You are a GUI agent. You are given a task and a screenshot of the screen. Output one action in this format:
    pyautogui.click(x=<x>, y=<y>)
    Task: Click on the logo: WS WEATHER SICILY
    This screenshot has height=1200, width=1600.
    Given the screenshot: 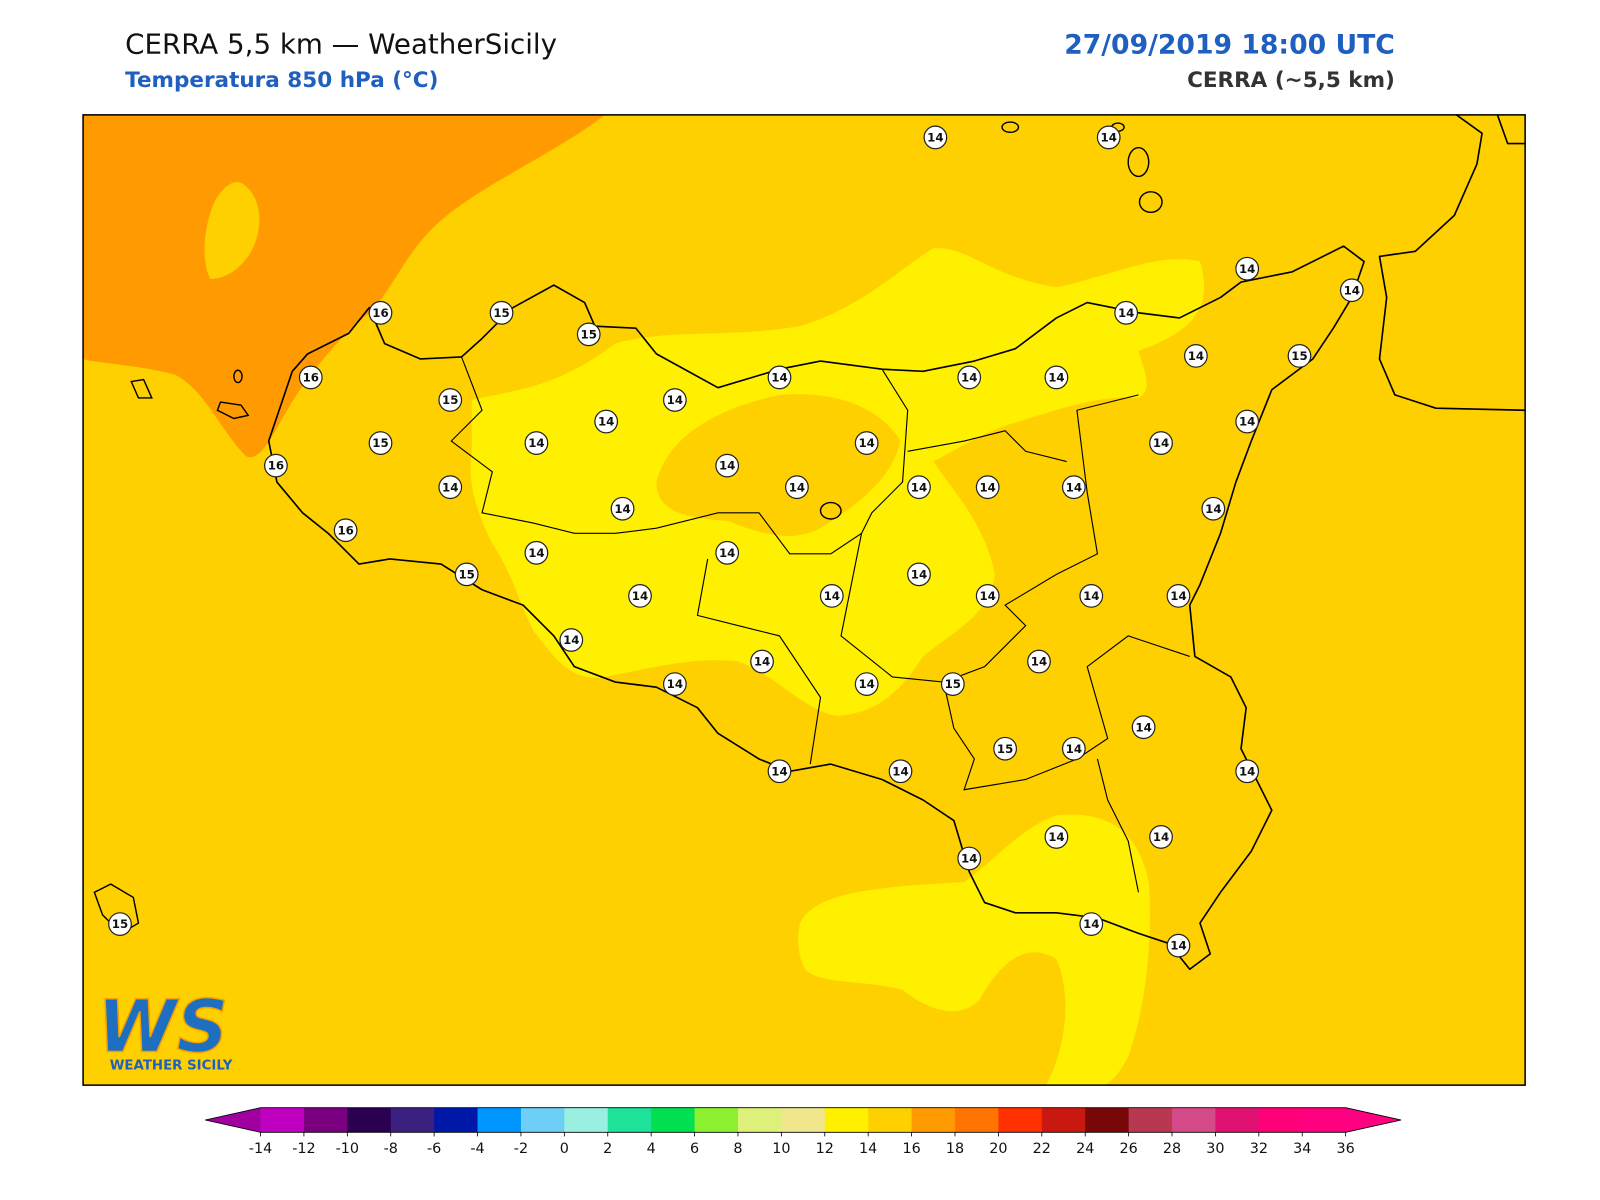 What is the action you would take?
    pyautogui.click(x=165, y=1029)
    